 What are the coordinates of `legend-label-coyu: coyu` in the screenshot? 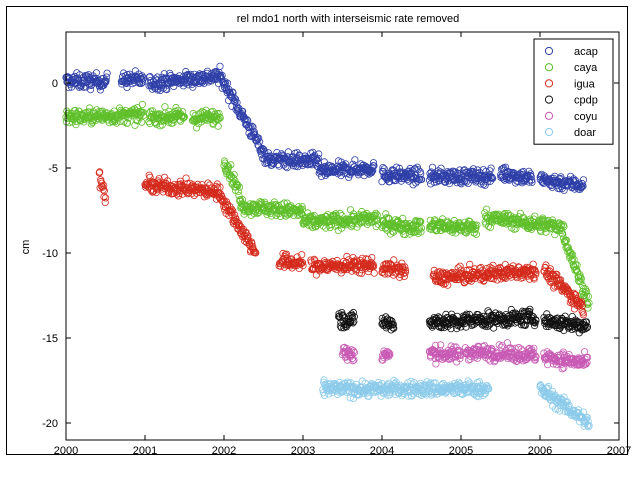 It's located at (585, 117).